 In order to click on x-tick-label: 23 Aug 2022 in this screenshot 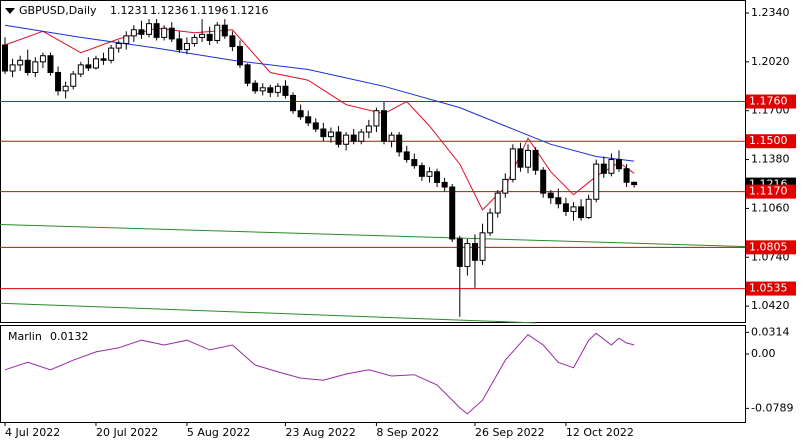, I will do `click(320, 432)`.